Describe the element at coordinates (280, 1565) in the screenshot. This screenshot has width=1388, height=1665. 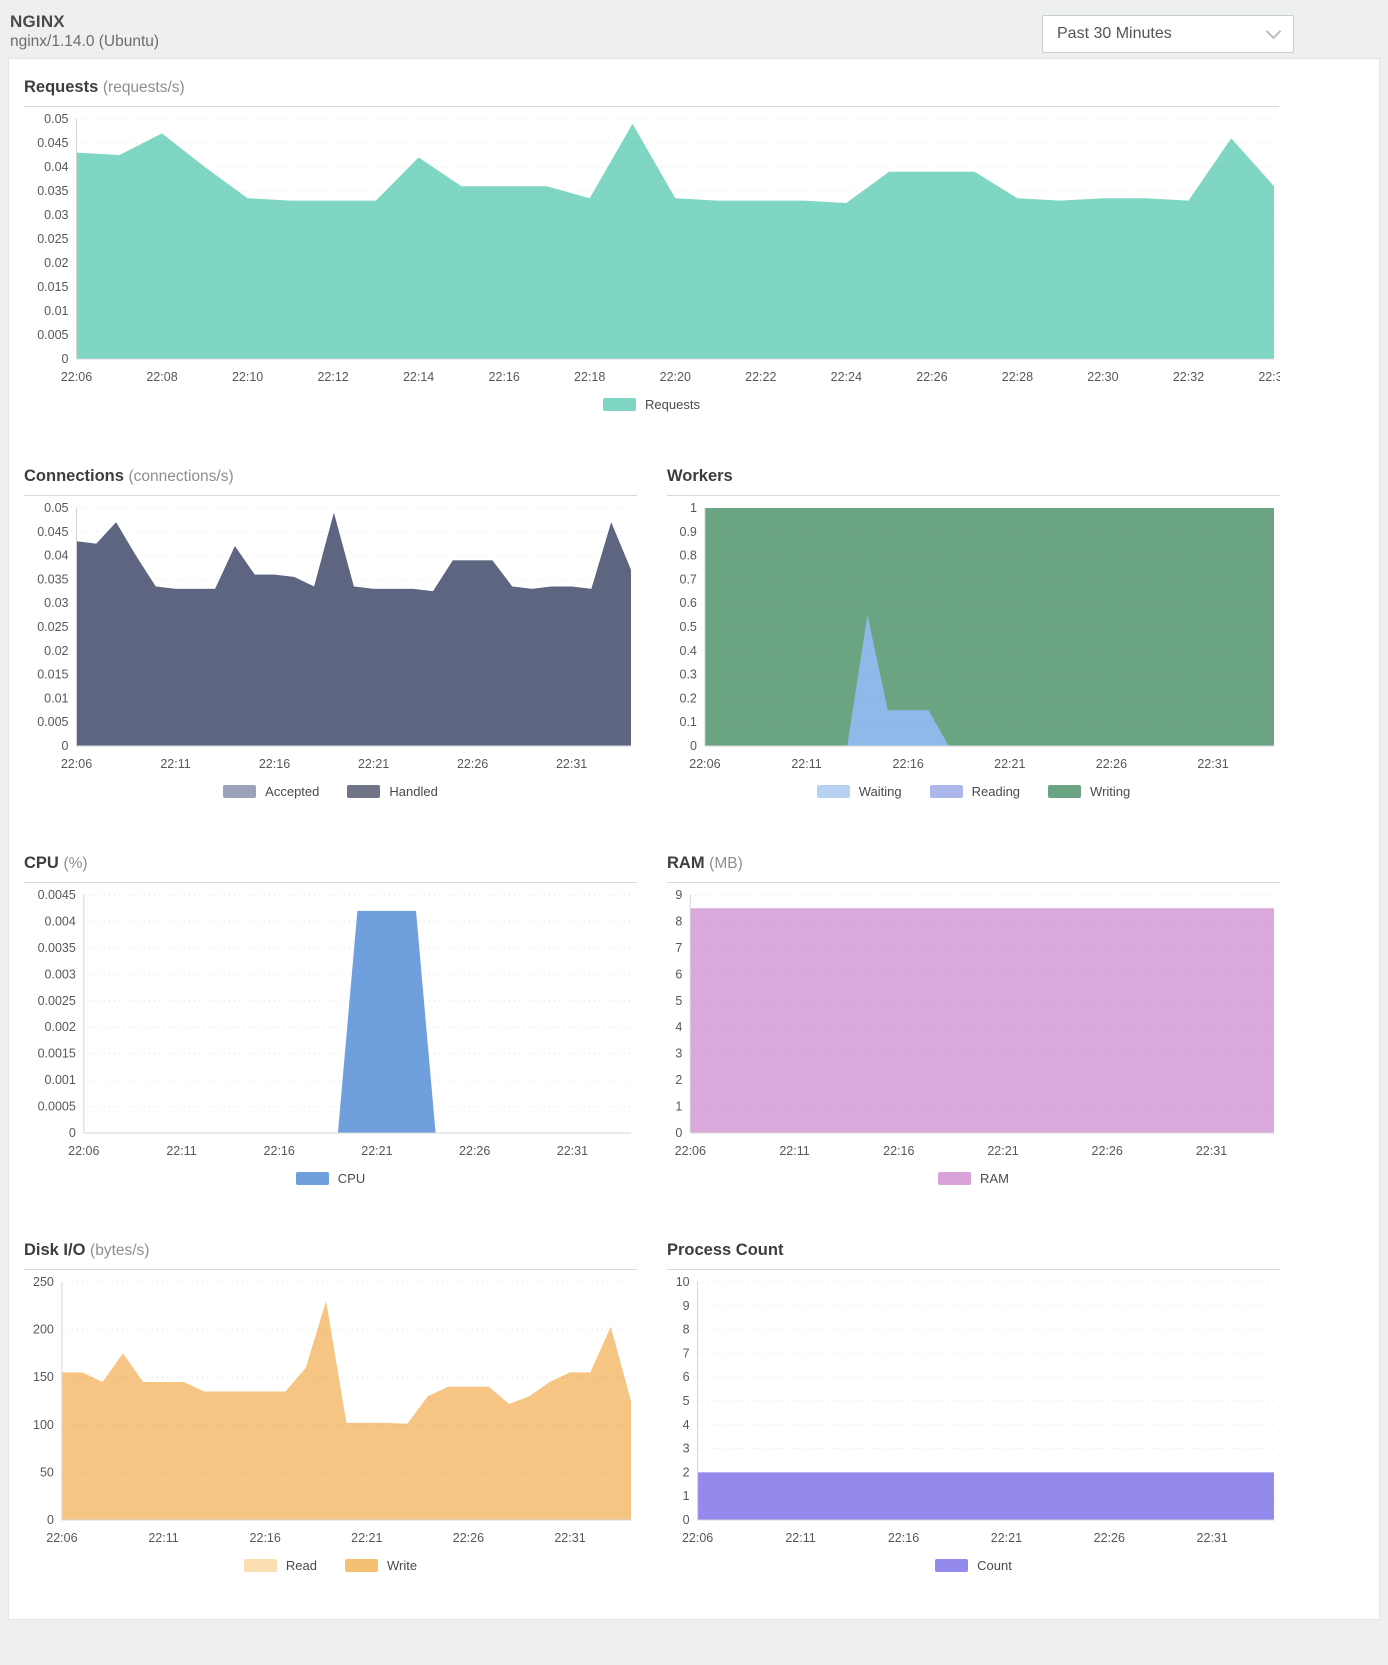
I see `legend-item-read: Read` at that location.